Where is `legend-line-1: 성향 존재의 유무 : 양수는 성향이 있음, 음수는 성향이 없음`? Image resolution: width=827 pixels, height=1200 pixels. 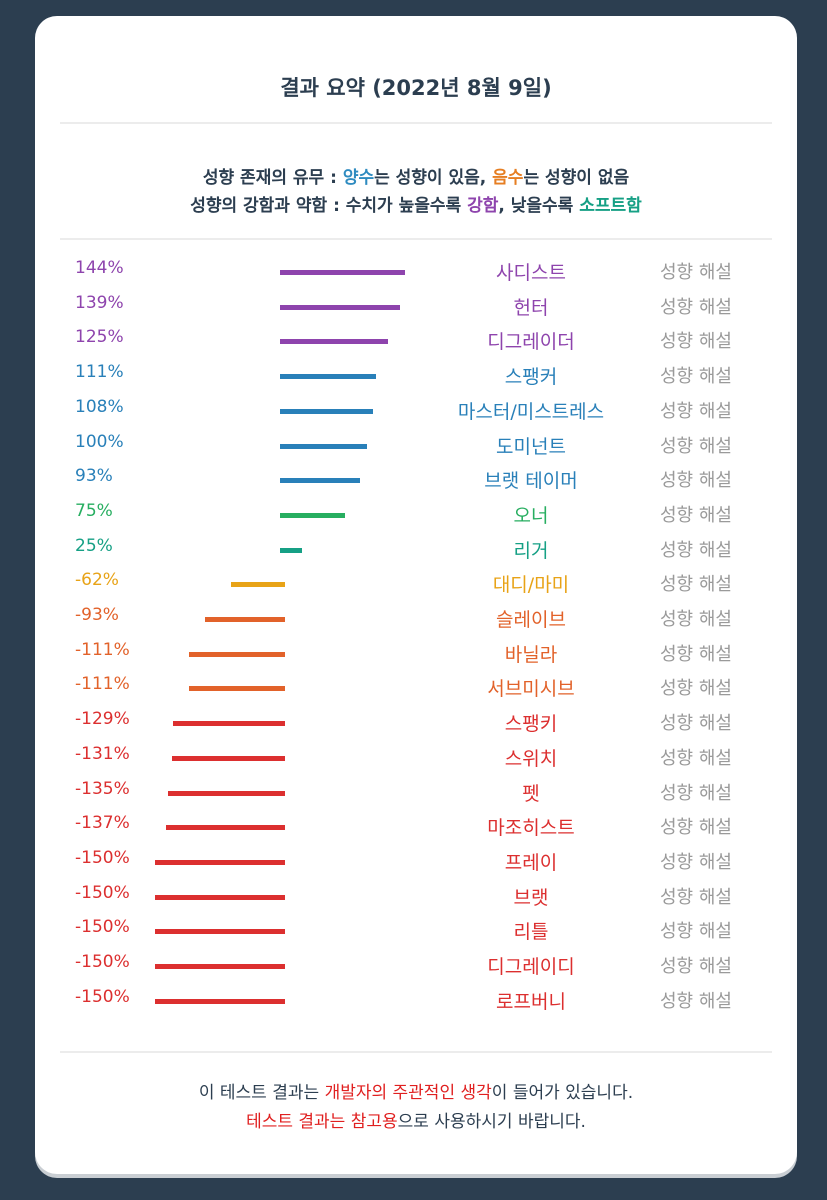
legend-line-1: 성향 존재의 유무 : 양수는 성향이 있음, 음수는 성향이 없음 is located at coordinates (416, 178).